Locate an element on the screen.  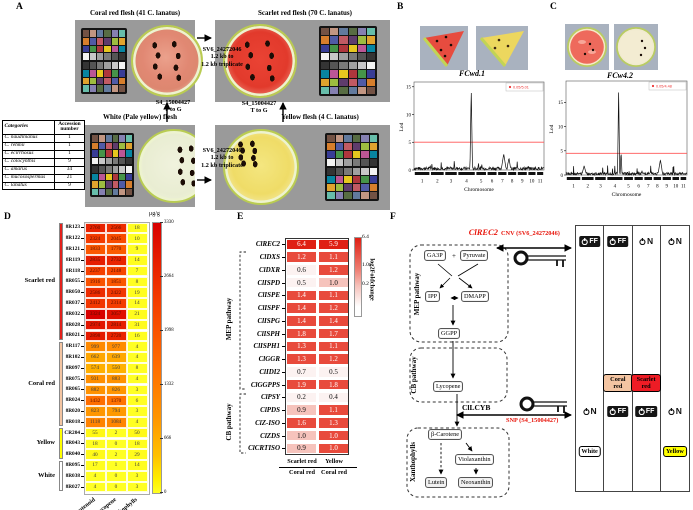
svg-text: 0 is located at coordinates (562, 176).